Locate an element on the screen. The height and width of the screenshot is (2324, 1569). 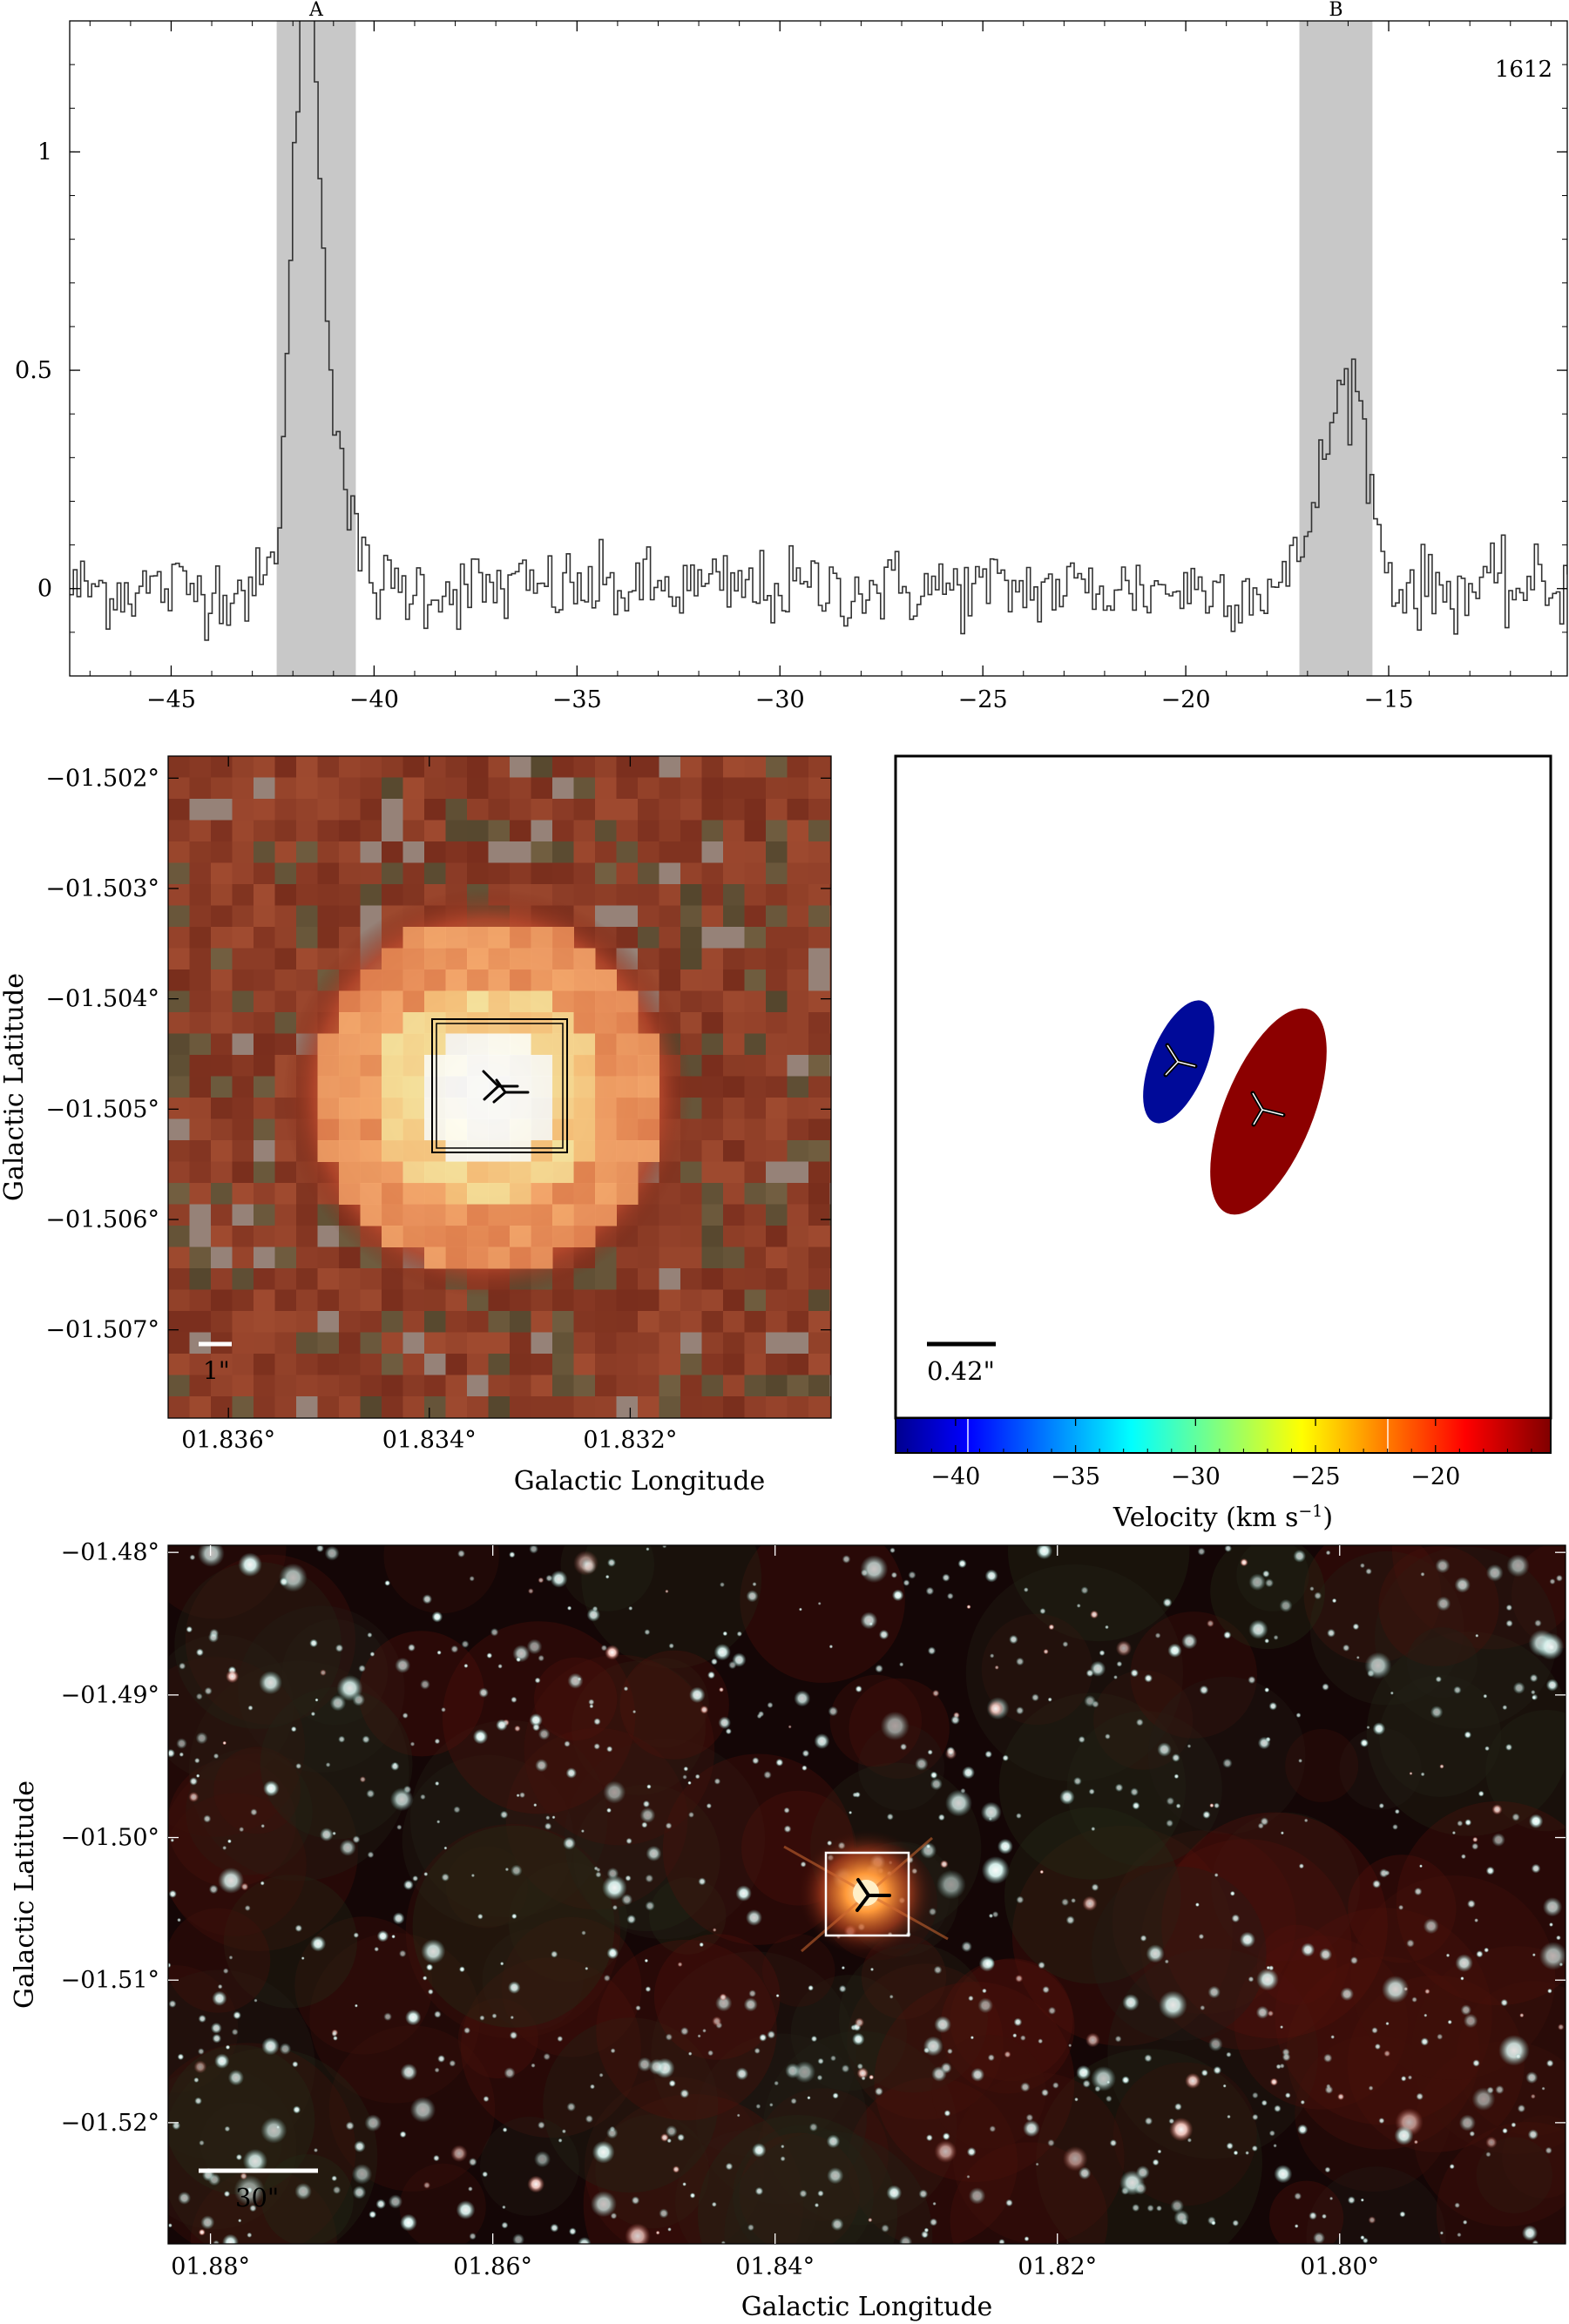
spectrum-xtick-label: −35 is located at coordinates (577, 699).